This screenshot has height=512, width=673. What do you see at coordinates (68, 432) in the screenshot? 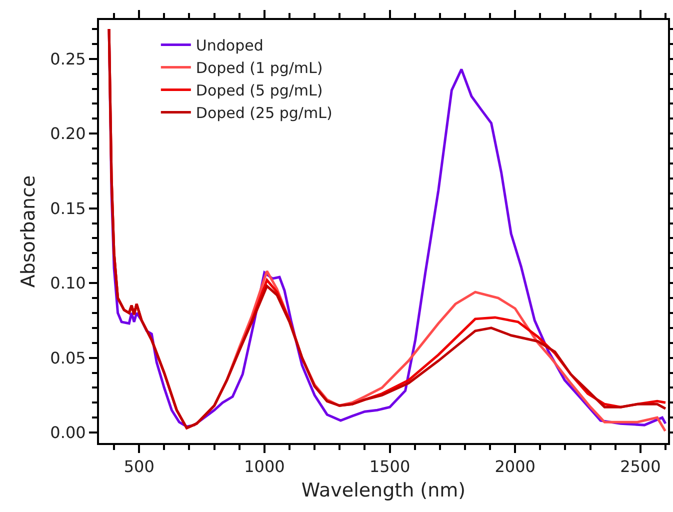
I see `y-tick-label: 0.00` at bounding box center [68, 432].